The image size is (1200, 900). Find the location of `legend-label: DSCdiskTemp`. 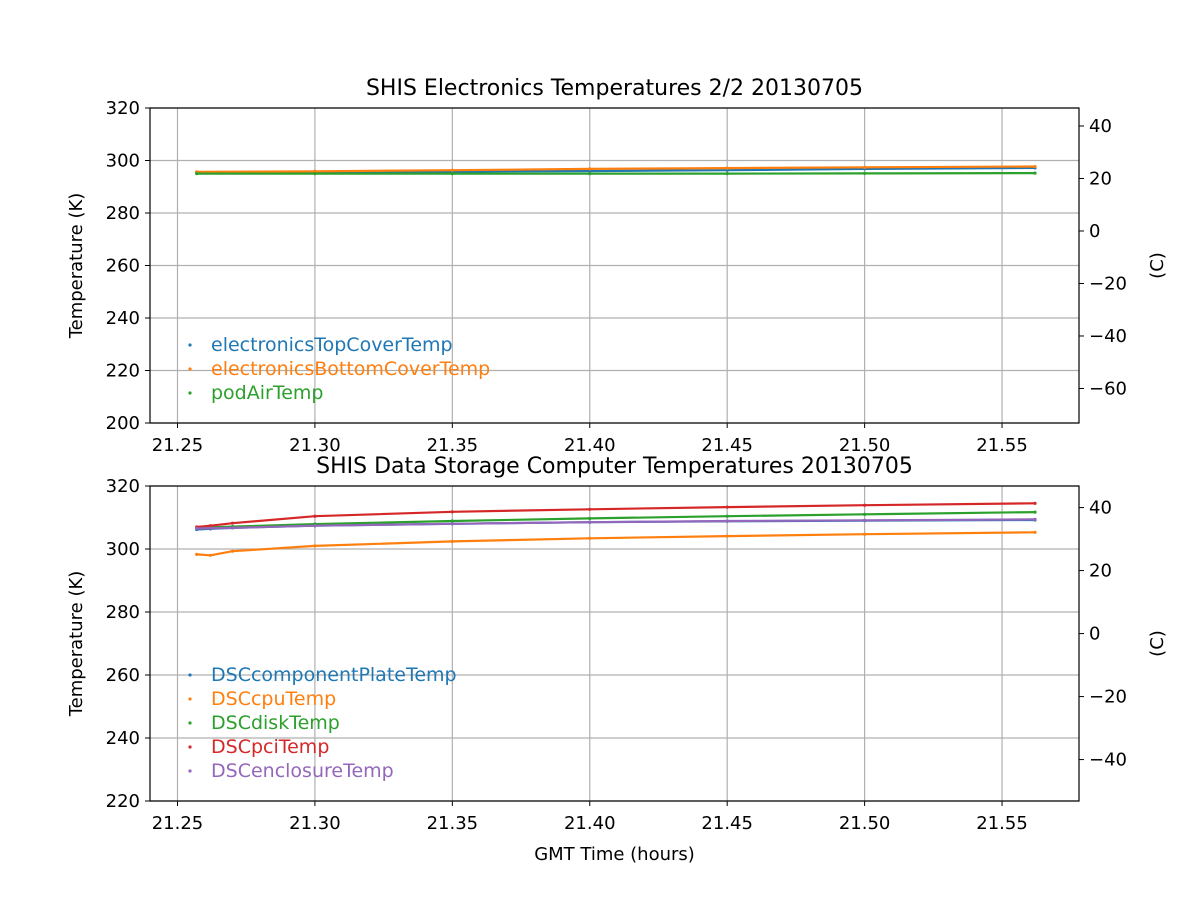

legend-label: DSCdiskTemp is located at coordinates (275, 723).